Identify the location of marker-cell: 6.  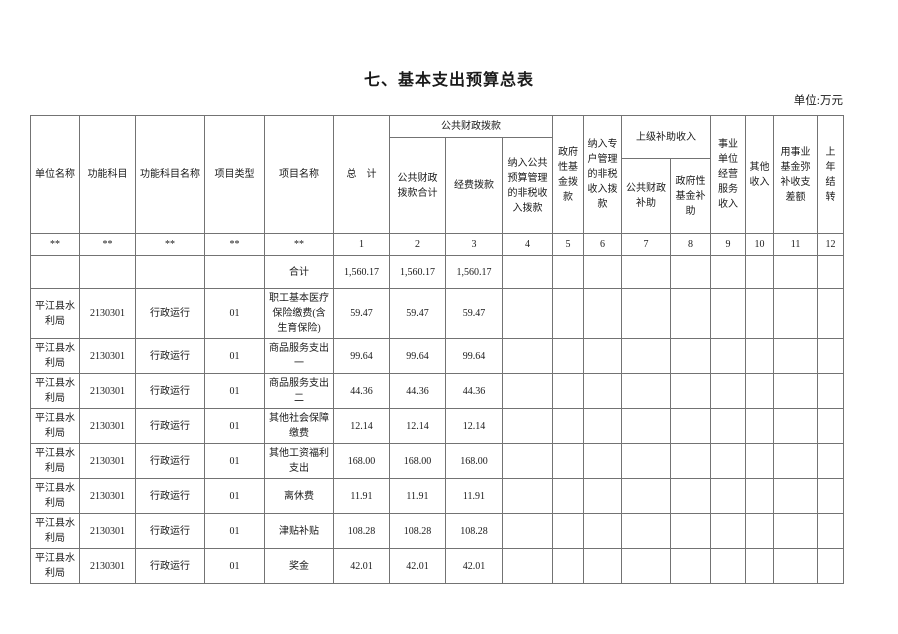
(603, 244).